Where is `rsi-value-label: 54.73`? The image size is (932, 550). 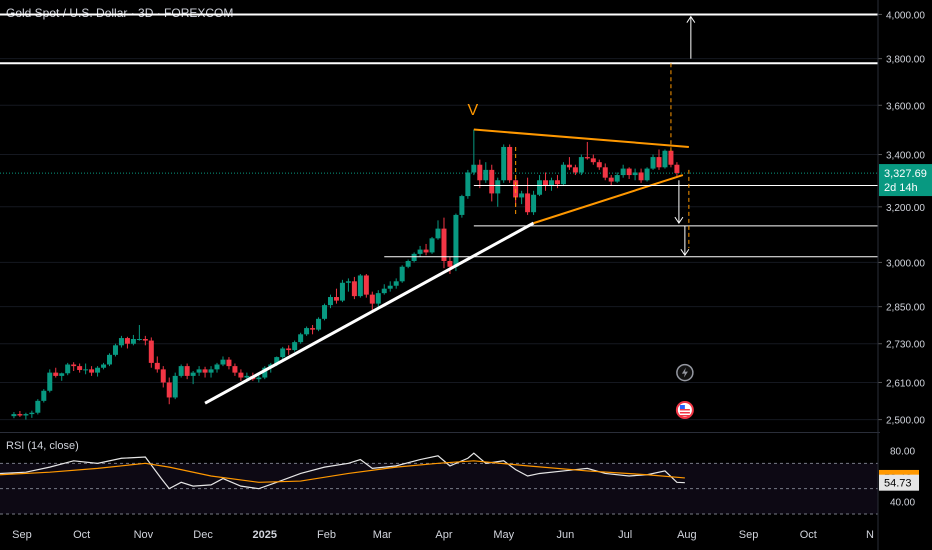
rsi-value-label: 54.73 is located at coordinates (898, 484).